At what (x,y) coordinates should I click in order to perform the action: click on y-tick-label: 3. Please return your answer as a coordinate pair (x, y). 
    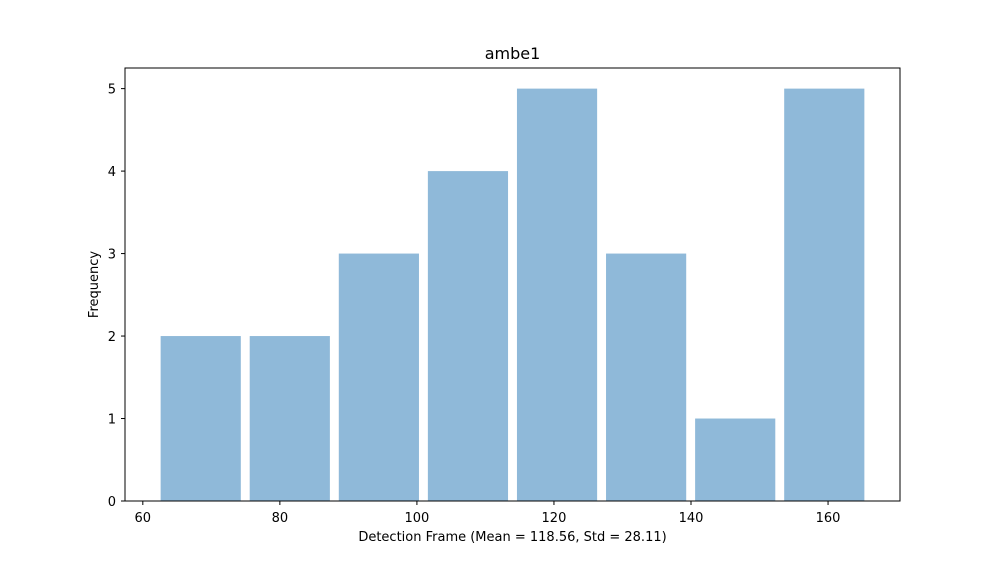
    Looking at the image, I should click on (112, 255).